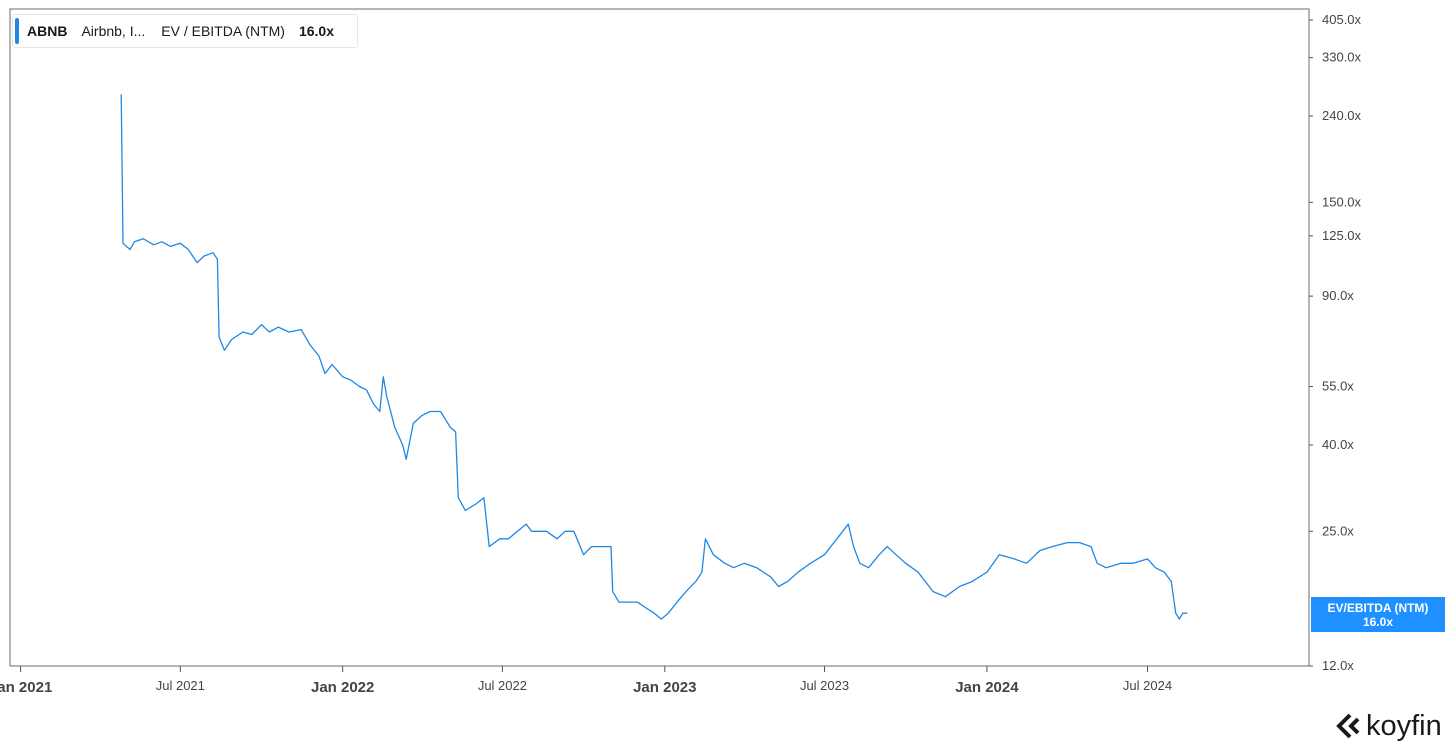 The image size is (1456, 752). I want to click on x-tick-label: Jul 2022, so click(502, 685).